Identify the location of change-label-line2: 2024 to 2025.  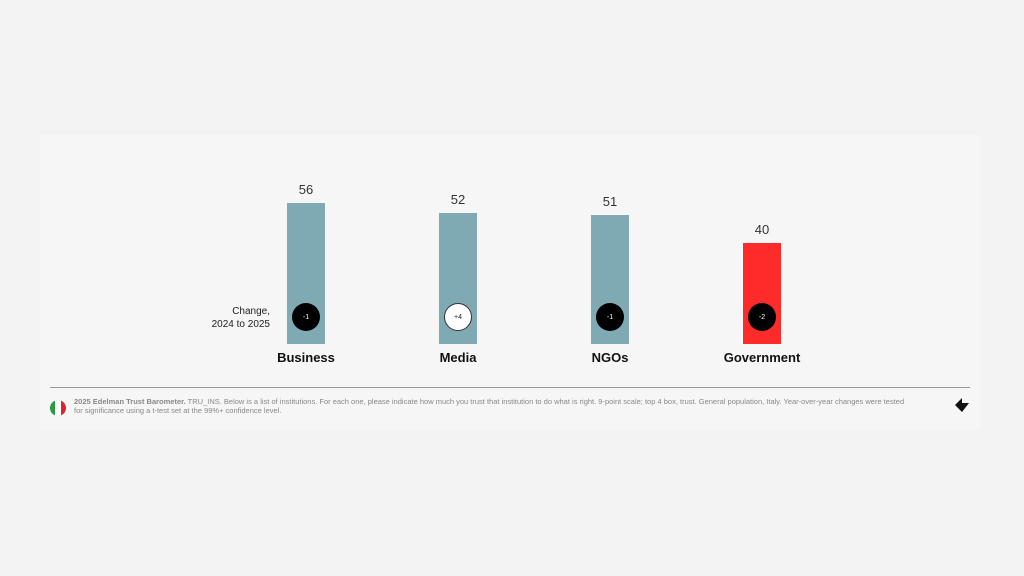
(240, 324).